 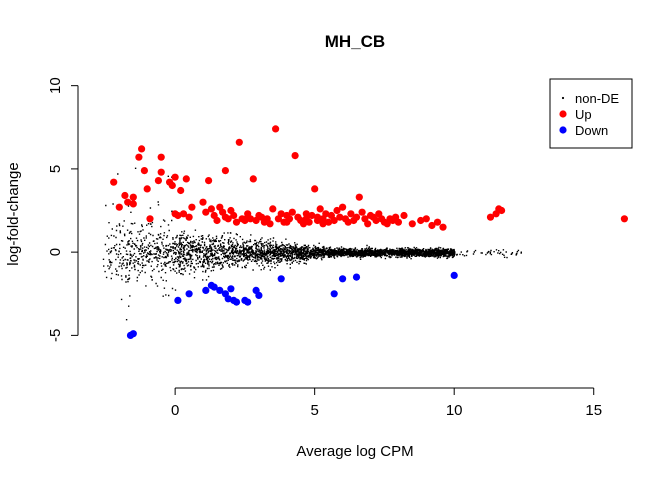 What do you see at coordinates (563, 114) in the screenshot?
I see `legend-marker-up` at bounding box center [563, 114].